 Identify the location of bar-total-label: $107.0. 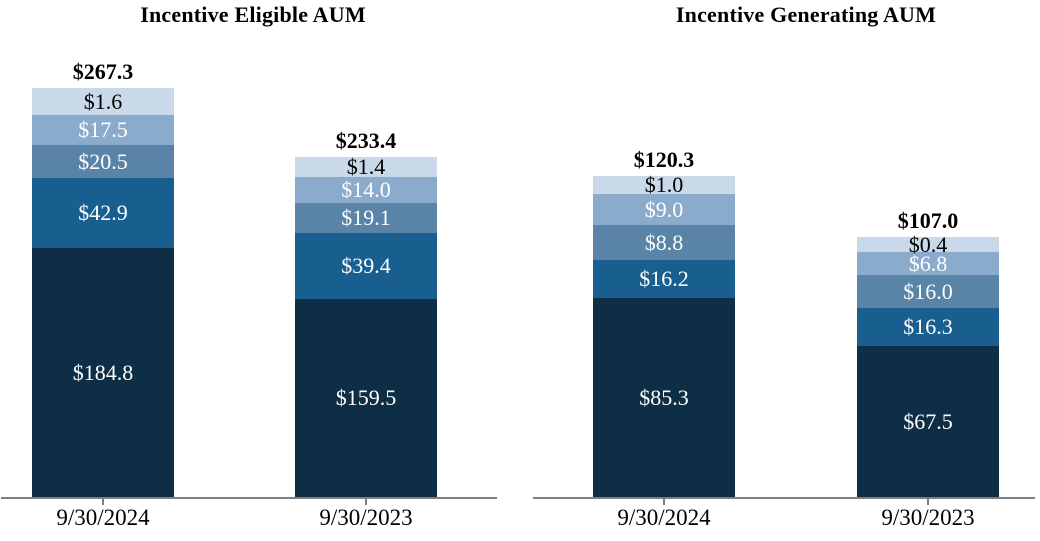
(928, 220).